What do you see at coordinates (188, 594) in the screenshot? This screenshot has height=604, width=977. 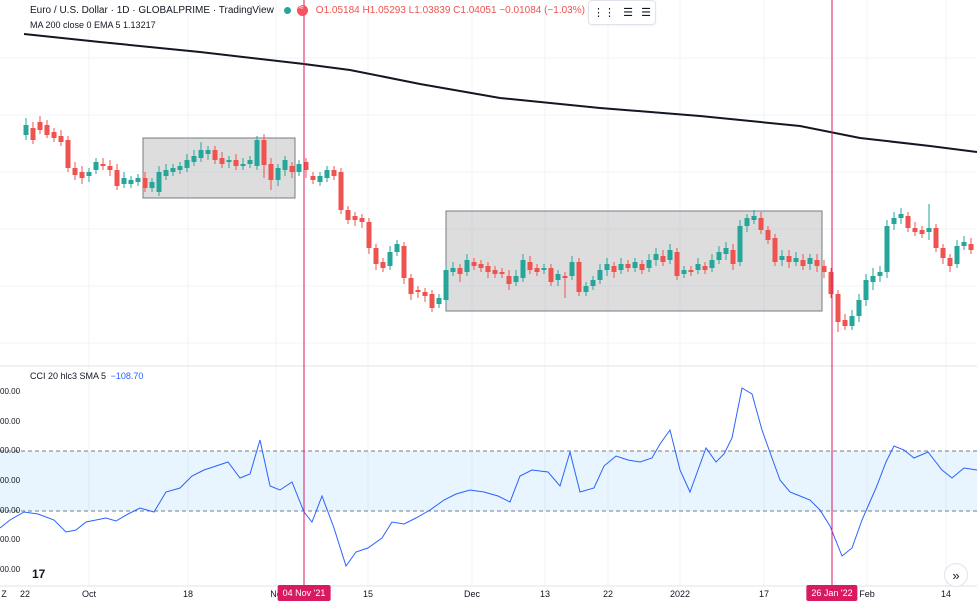 I see `time-tick: 18` at bounding box center [188, 594].